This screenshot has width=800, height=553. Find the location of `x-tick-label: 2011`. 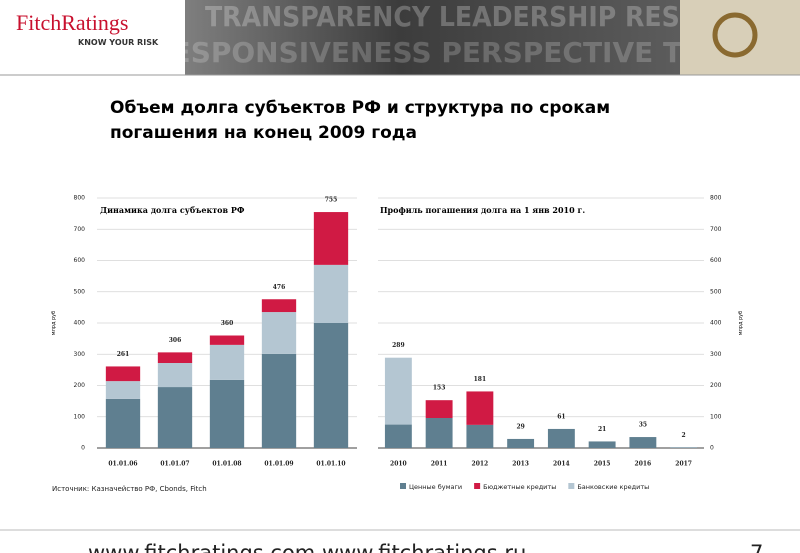

x-tick-label: 2011 is located at coordinates (439, 464).